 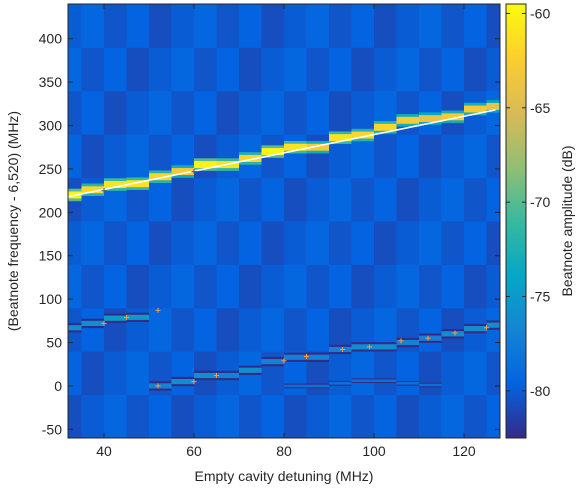 I want to click on y-tick-label: 400, so click(x=51, y=39).